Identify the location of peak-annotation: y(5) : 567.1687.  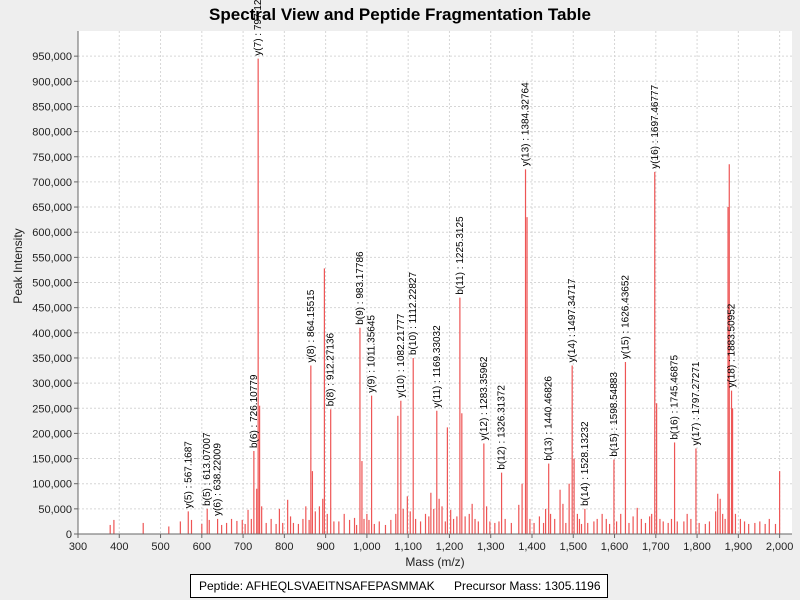
(188, 475).